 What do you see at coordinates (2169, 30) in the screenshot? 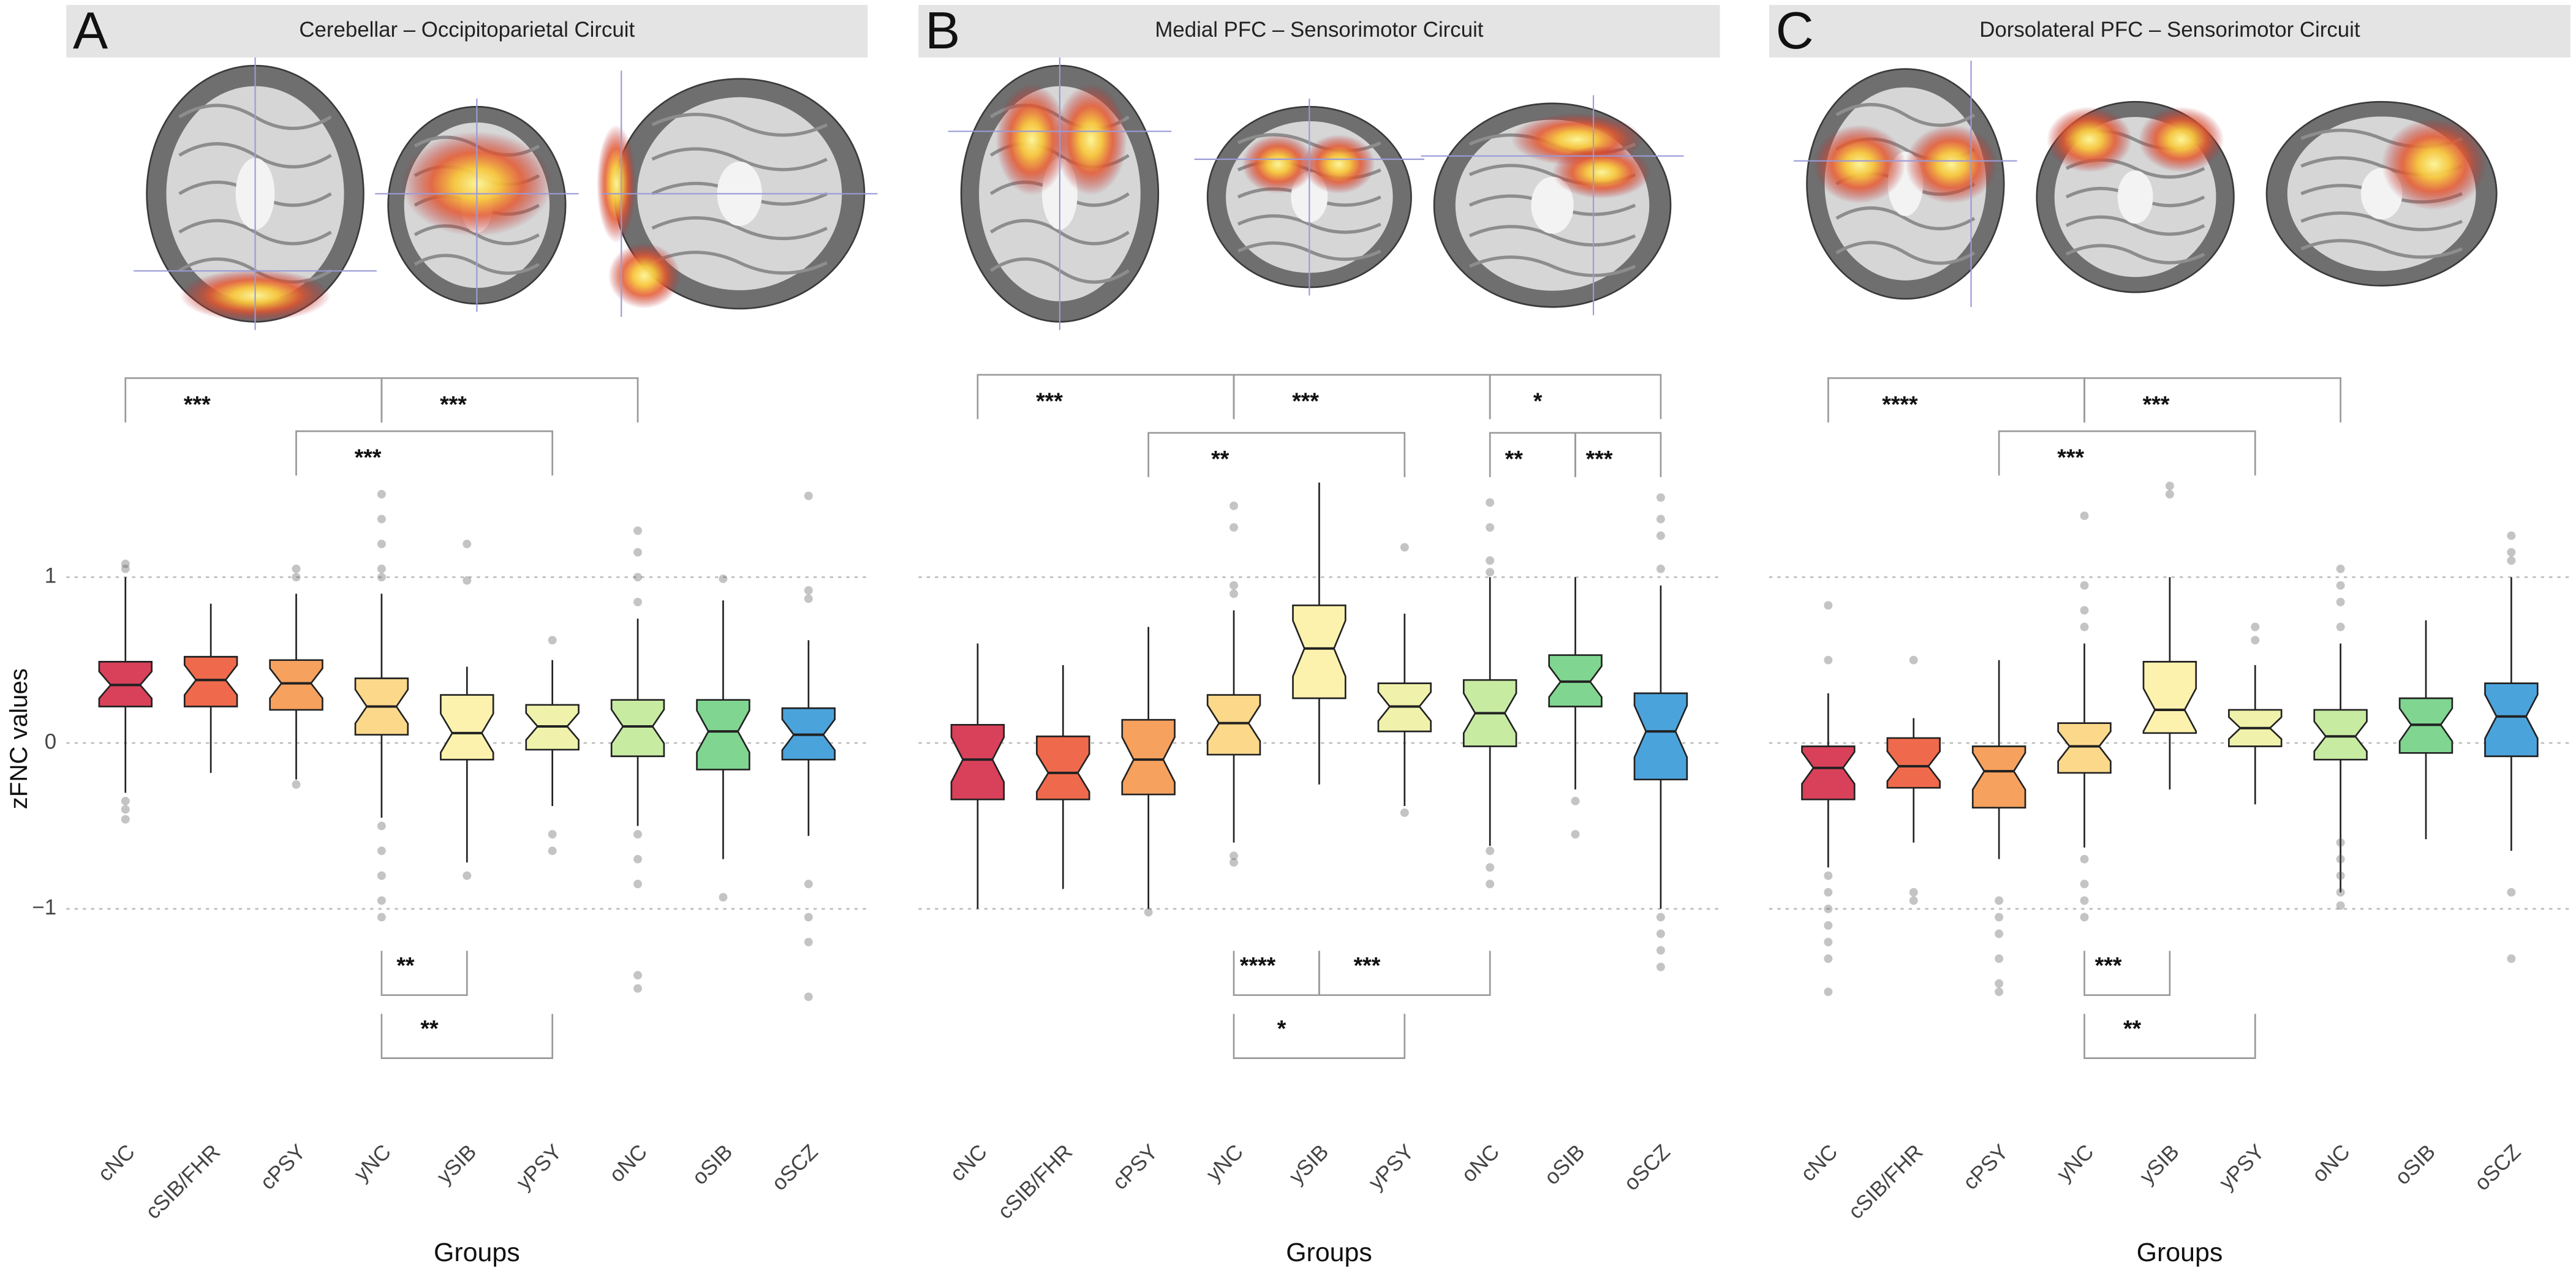
I see `panel-title: Dorsolateral PFC – Sensorimotor Circuit` at bounding box center [2169, 30].